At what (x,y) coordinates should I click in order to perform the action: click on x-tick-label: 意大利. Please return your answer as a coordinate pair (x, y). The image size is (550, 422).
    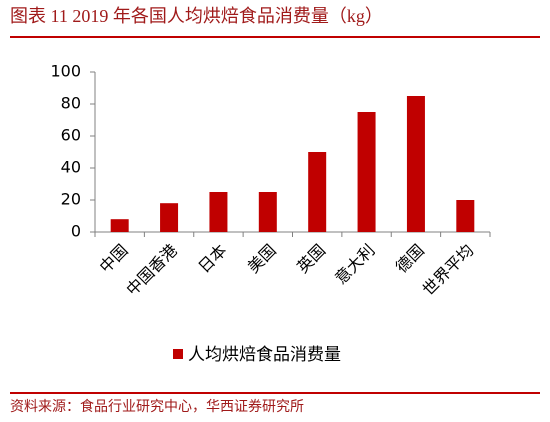
    Looking at the image, I should click on (354, 264).